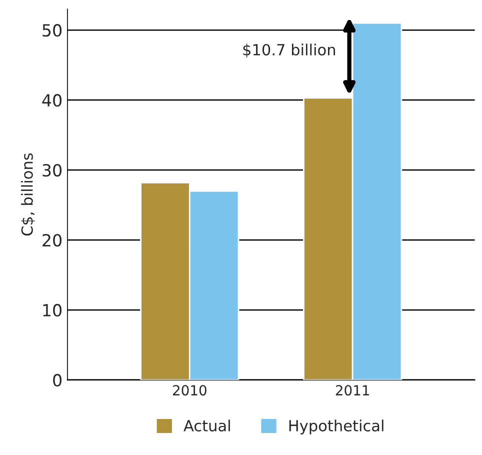 This screenshot has height=455, width=482. What do you see at coordinates (52, 30) in the screenshot?
I see `y-tick-label: 50` at bounding box center [52, 30].